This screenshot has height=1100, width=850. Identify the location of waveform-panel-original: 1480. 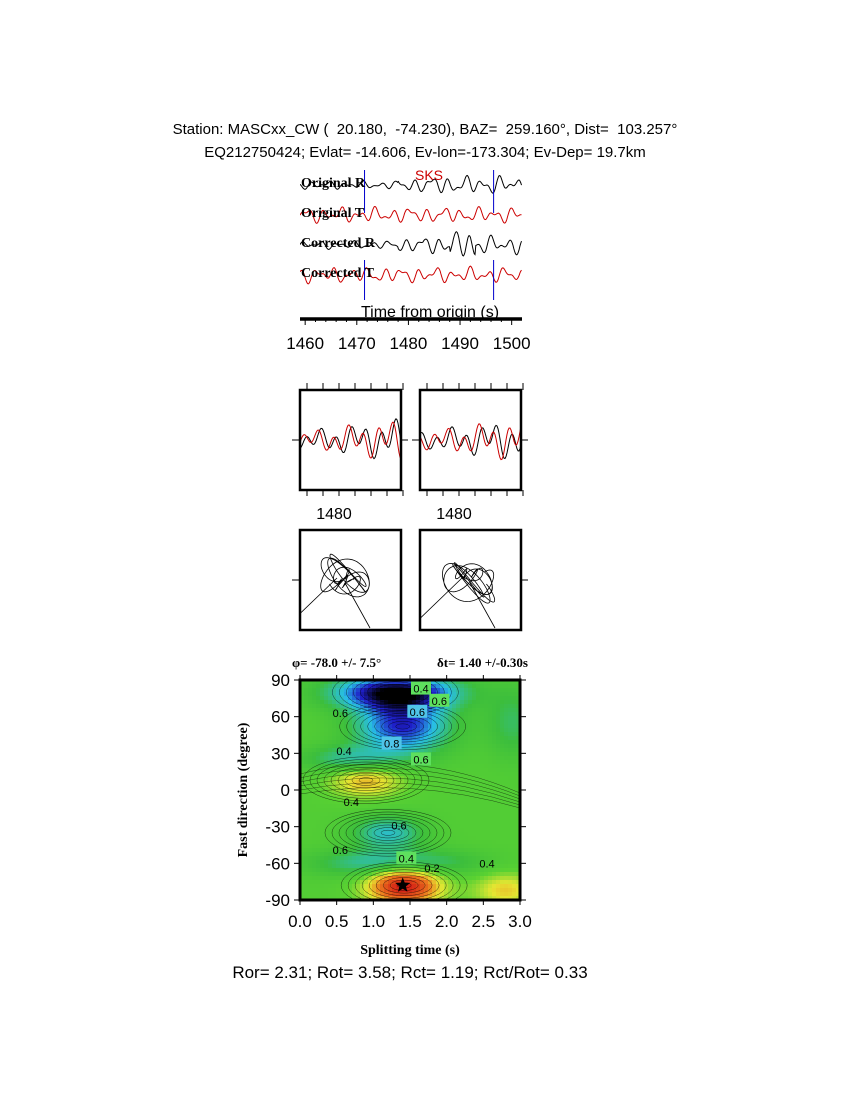
(350, 453).